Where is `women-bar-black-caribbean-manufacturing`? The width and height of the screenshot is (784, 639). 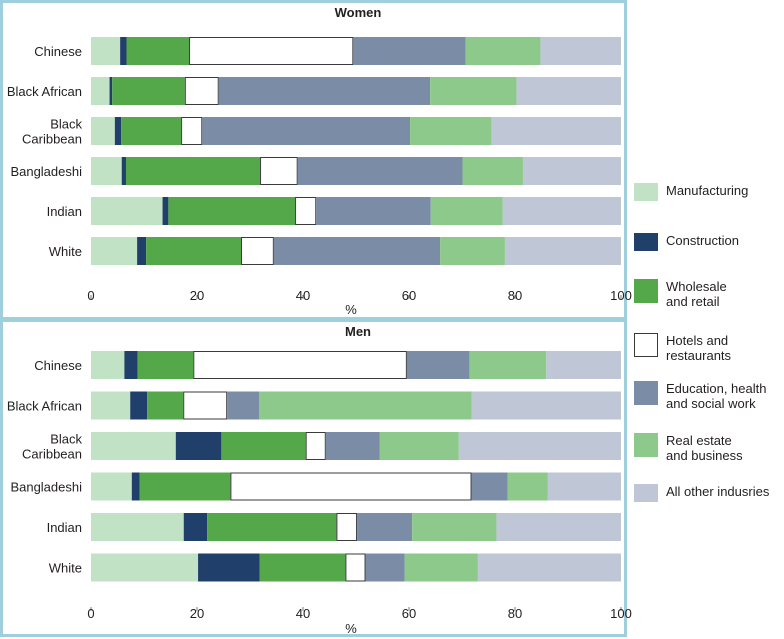 women-bar-black-caribbean-manufacturing is located at coordinates (103, 131).